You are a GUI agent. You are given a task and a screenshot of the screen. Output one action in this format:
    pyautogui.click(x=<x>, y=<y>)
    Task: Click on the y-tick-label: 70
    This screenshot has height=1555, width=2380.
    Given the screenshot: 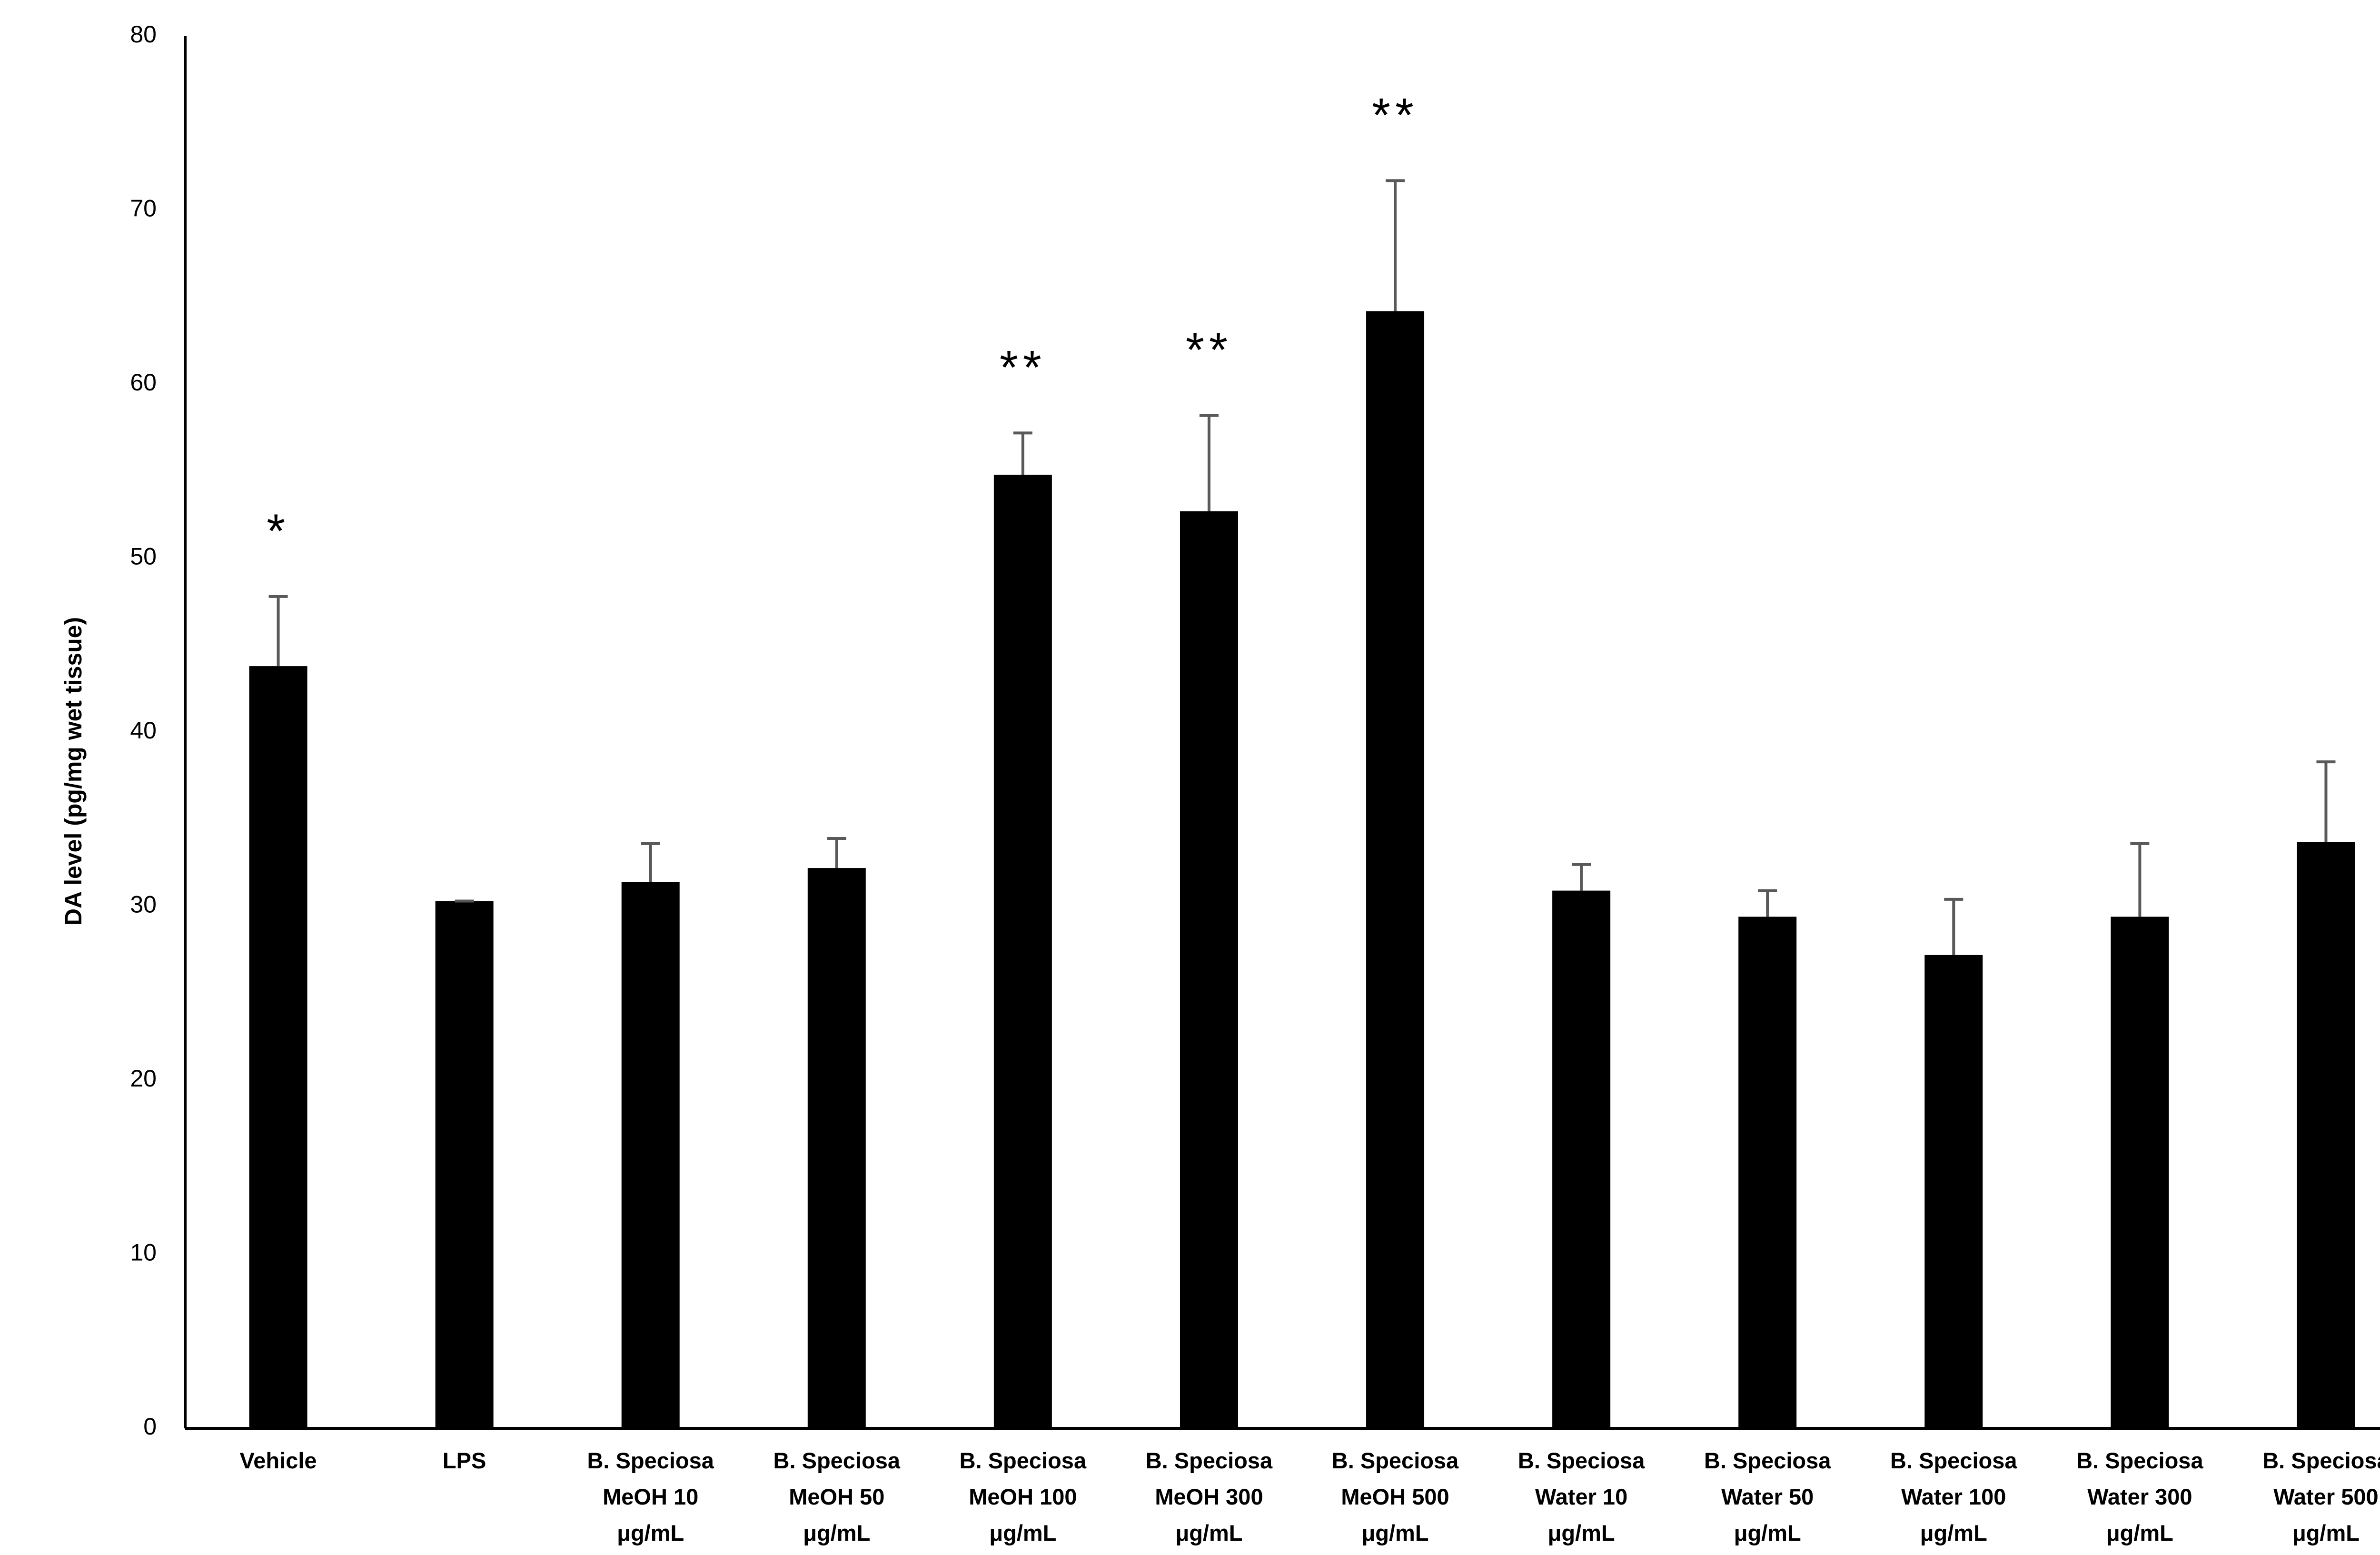 What is the action you would take?
    pyautogui.click(x=143, y=209)
    